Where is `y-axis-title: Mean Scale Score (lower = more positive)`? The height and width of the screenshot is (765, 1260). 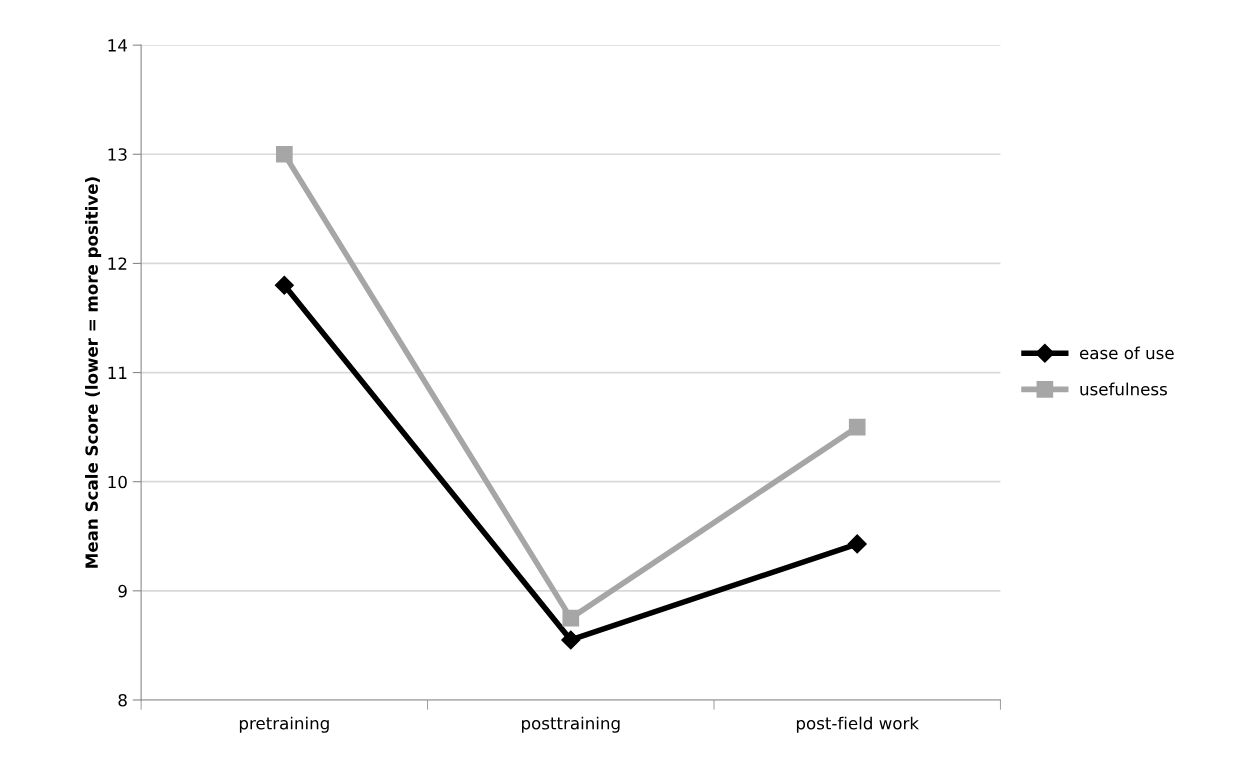 y-axis-title: Mean Scale Score (lower = more positive) is located at coordinates (93, 372).